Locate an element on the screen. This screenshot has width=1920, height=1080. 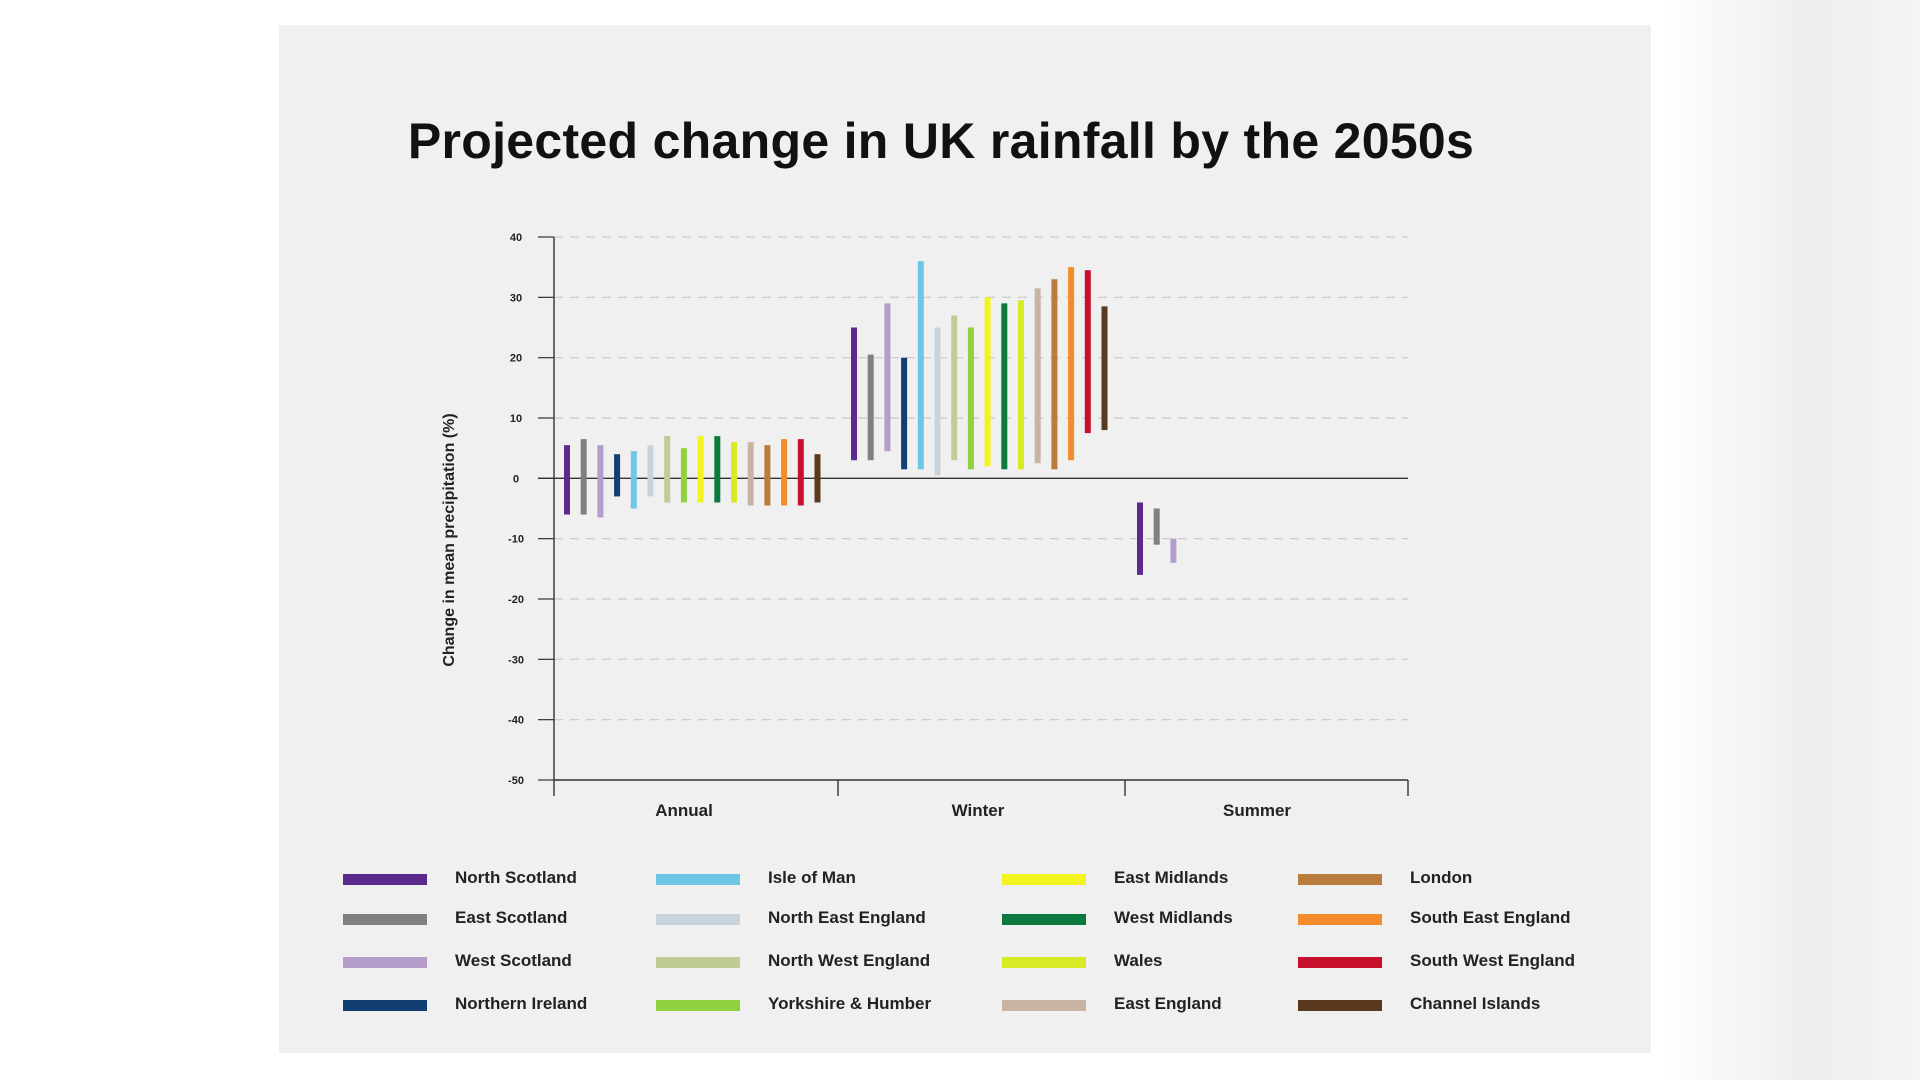
y-tick-label: 0 is located at coordinates (516, 479).